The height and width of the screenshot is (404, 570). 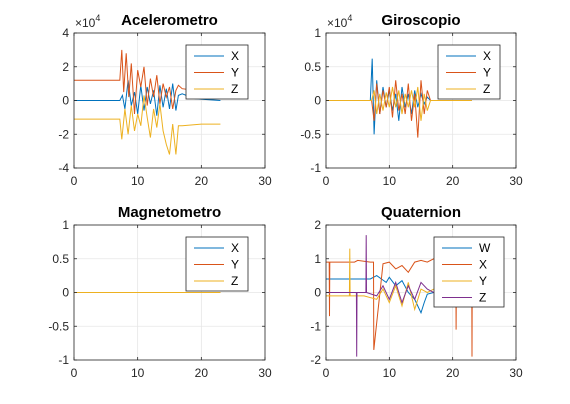 I want to click on y-tick-label: 4, so click(x=65, y=33).